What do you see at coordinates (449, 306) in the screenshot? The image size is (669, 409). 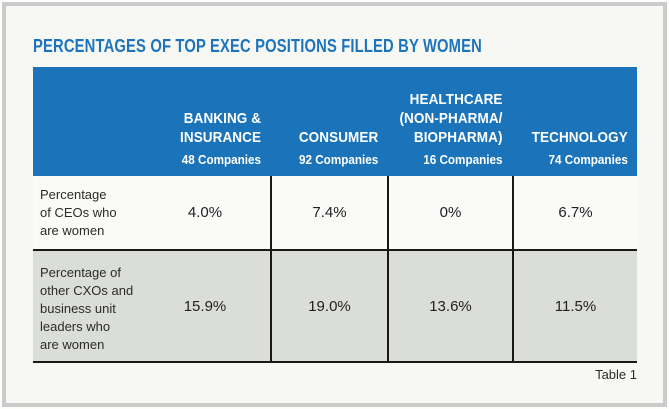 I see `value-cell-healthcare: 13.6%` at bounding box center [449, 306].